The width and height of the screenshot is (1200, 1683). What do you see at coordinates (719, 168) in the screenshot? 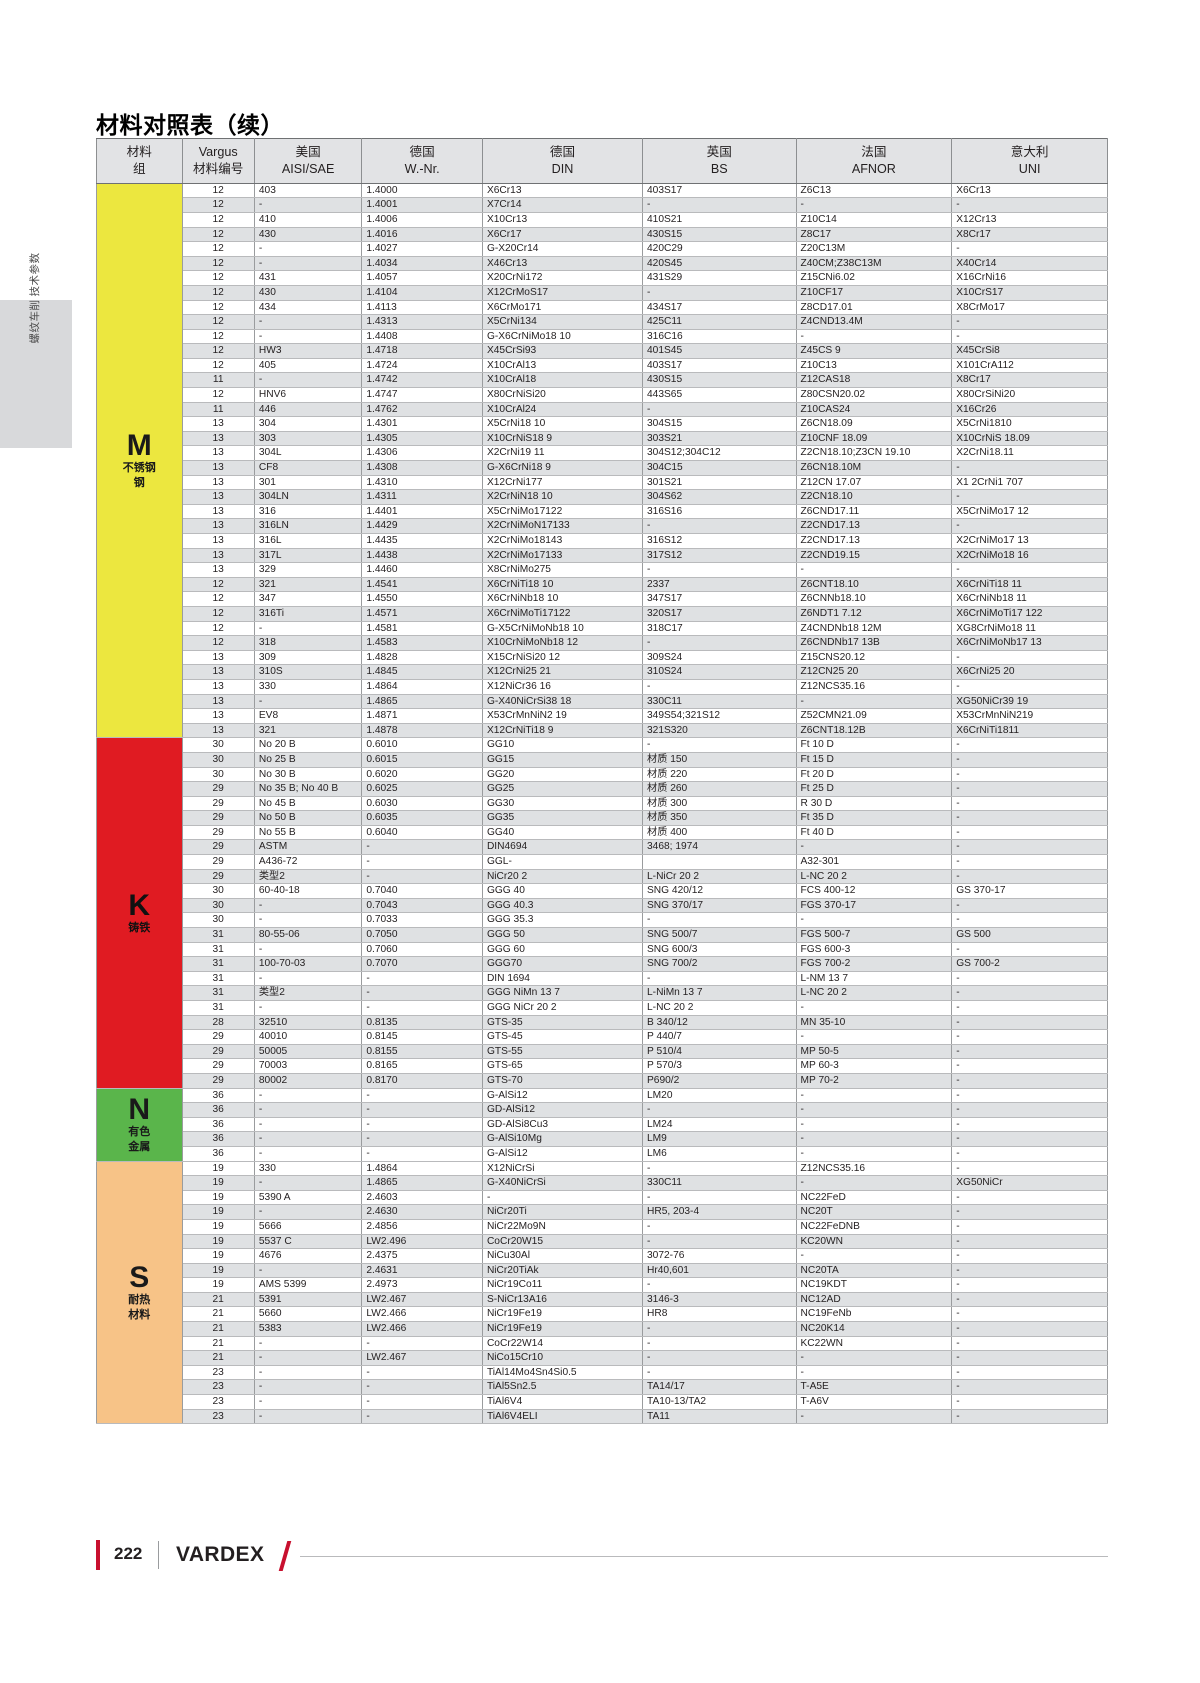
I see `column-header-line-2: BS` at bounding box center [719, 168].